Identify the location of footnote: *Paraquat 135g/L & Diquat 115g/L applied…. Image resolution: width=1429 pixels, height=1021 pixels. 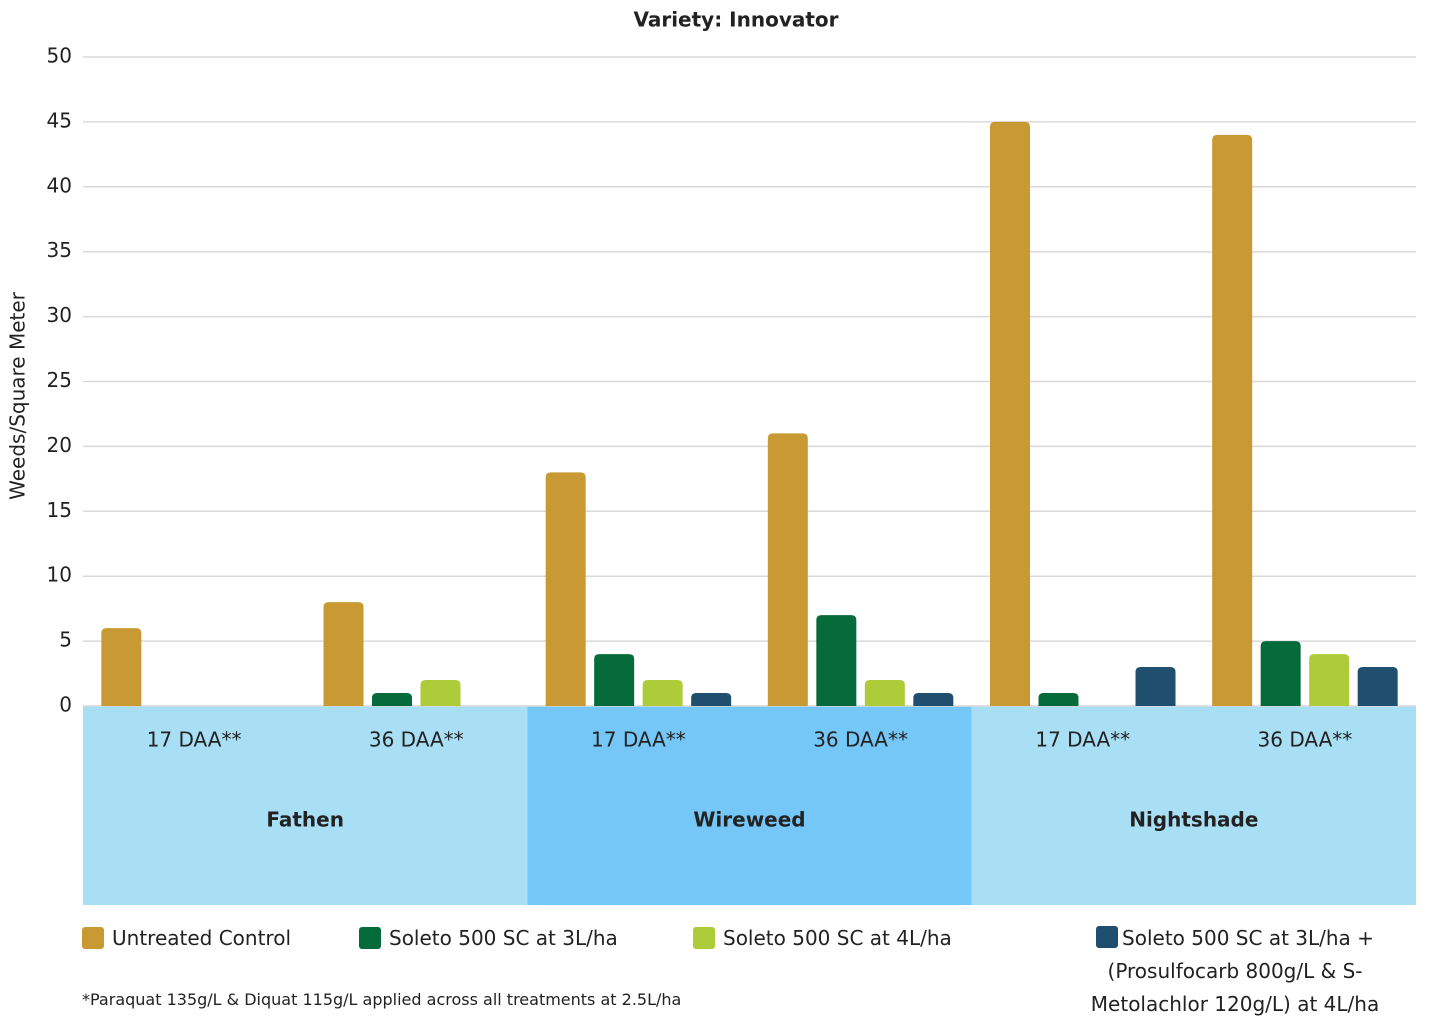
(382, 999).